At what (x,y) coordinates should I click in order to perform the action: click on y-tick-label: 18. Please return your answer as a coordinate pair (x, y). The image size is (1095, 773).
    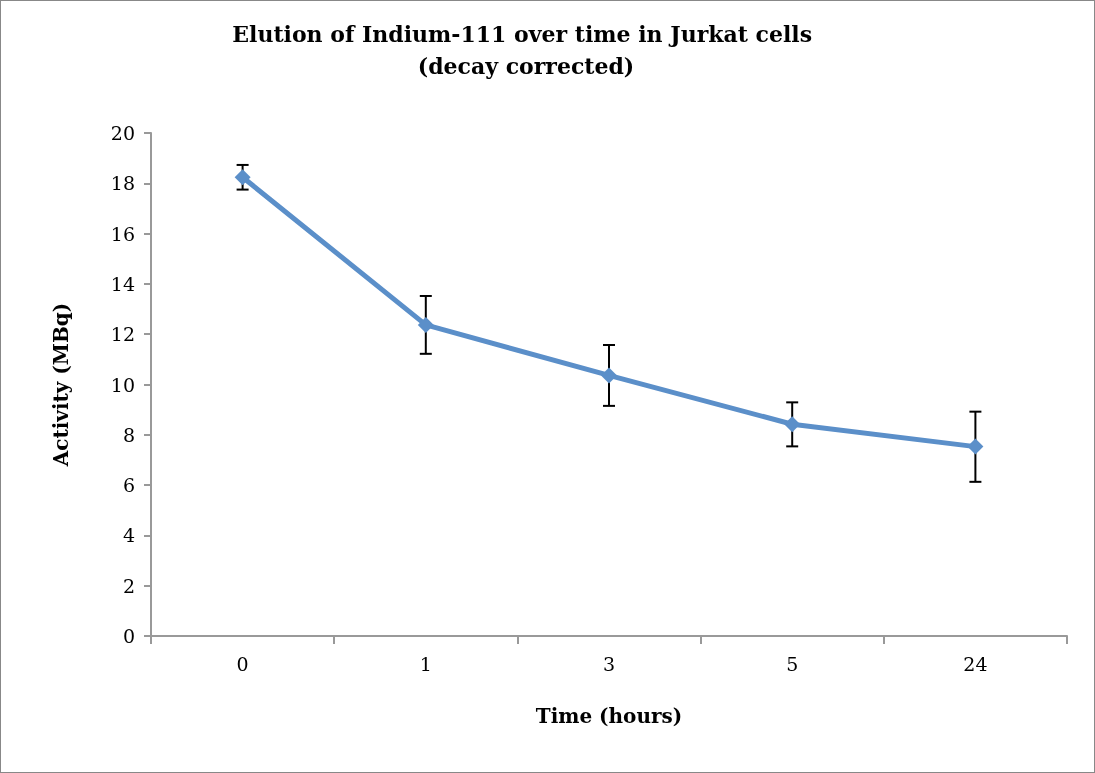
    Looking at the image, I should click on (122, 183).